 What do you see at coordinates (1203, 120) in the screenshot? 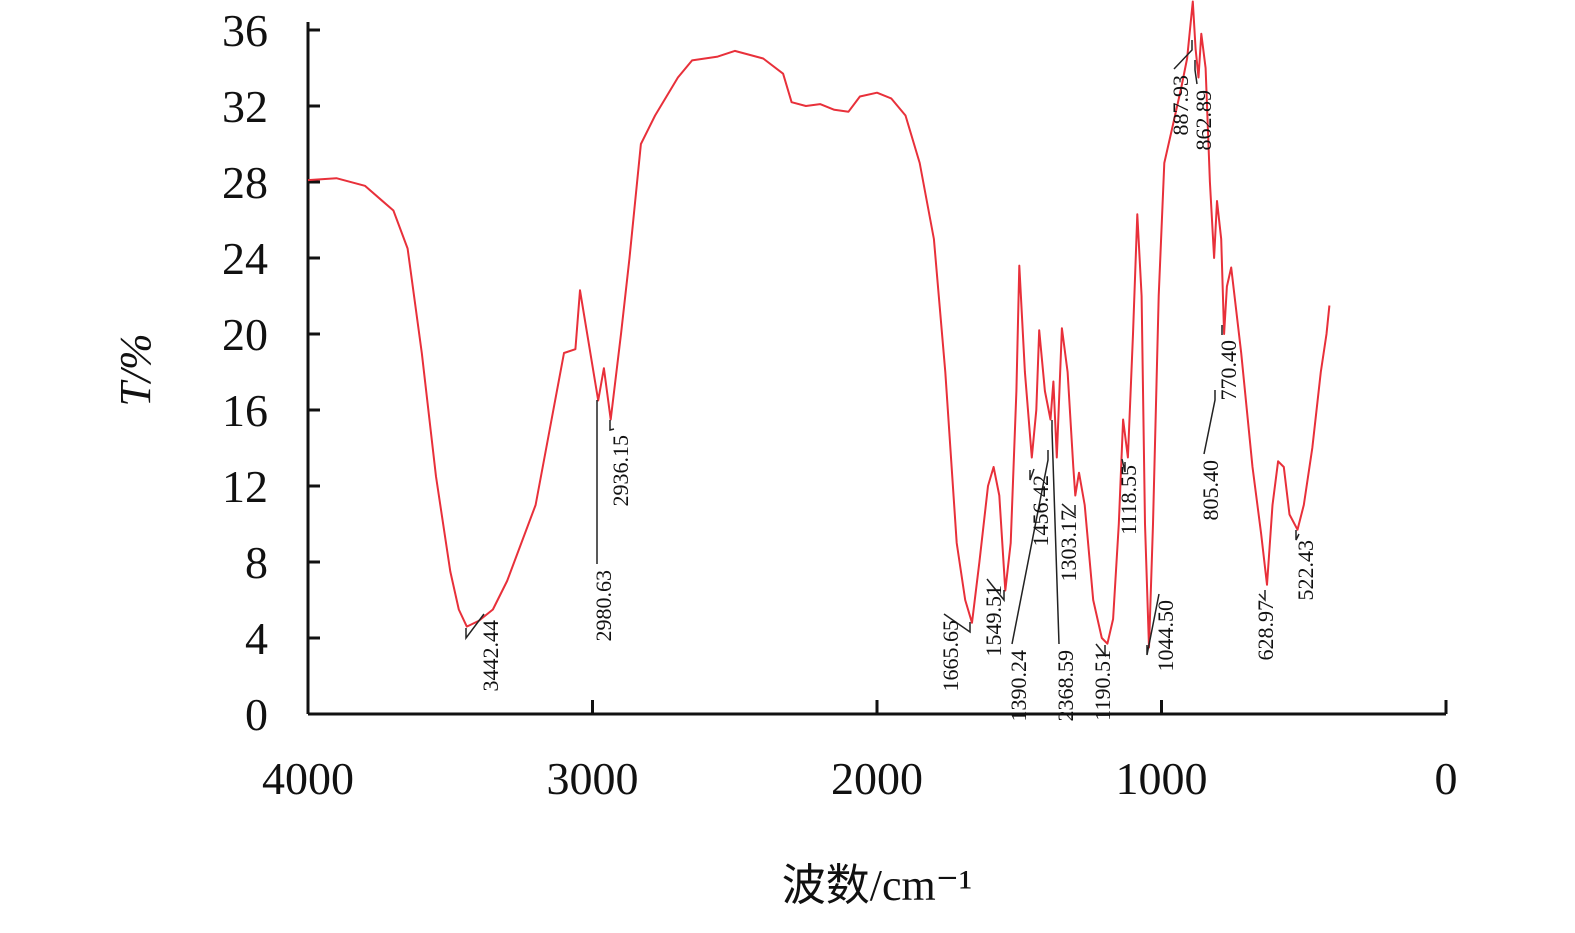
I see `peak-label: 862.89` at bounding box center [1203, 120].